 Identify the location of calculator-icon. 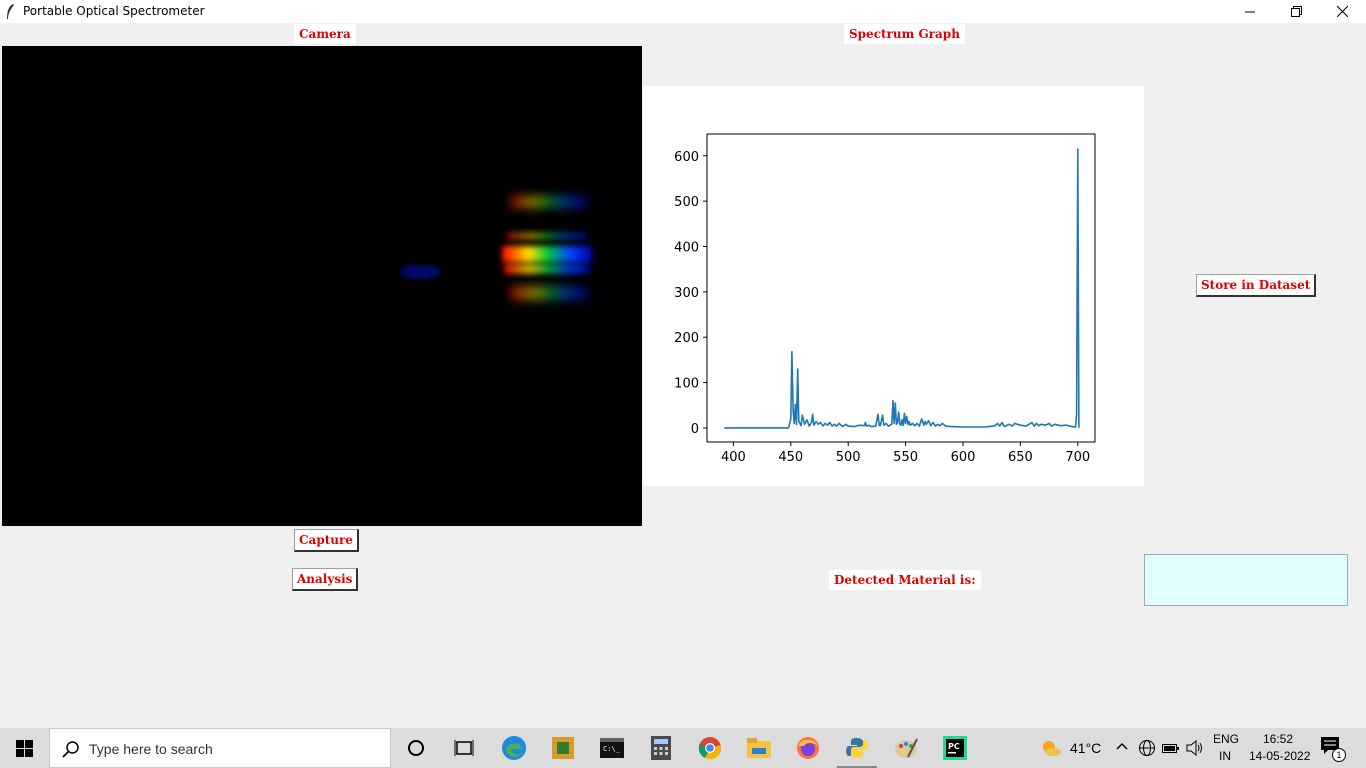
(661, 748).